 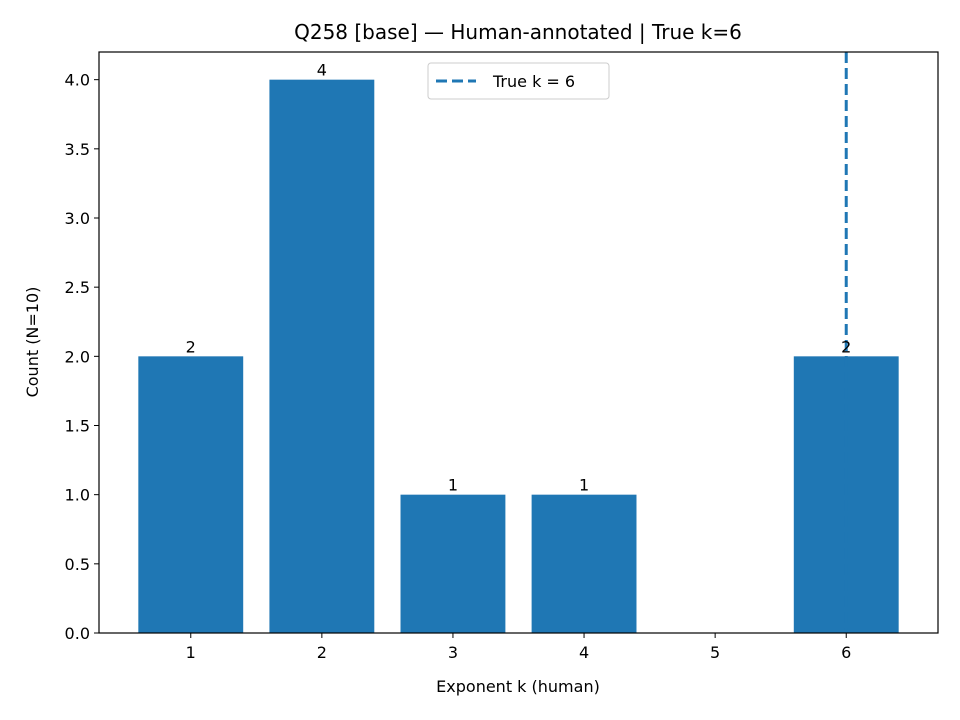 I want to click on y-axis-ticks: 0.0 0.5 1.0 1.5 2.0 2.5 3.0 3.5 4.0, so click(x=82, y=357).